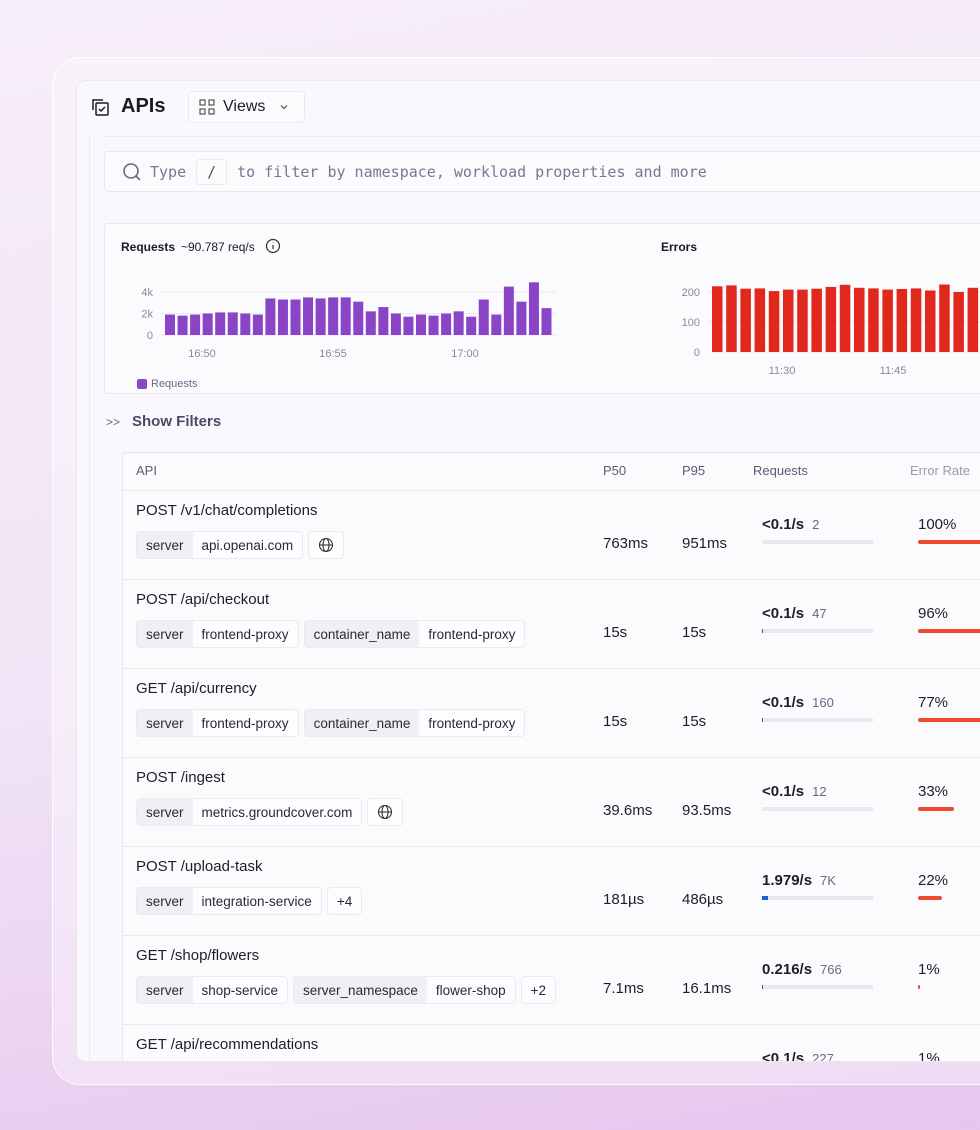  Describe the element at coordinates (227, 510) in the screenshot. I see `api-name: POST /v1/chat/completions` at that location.